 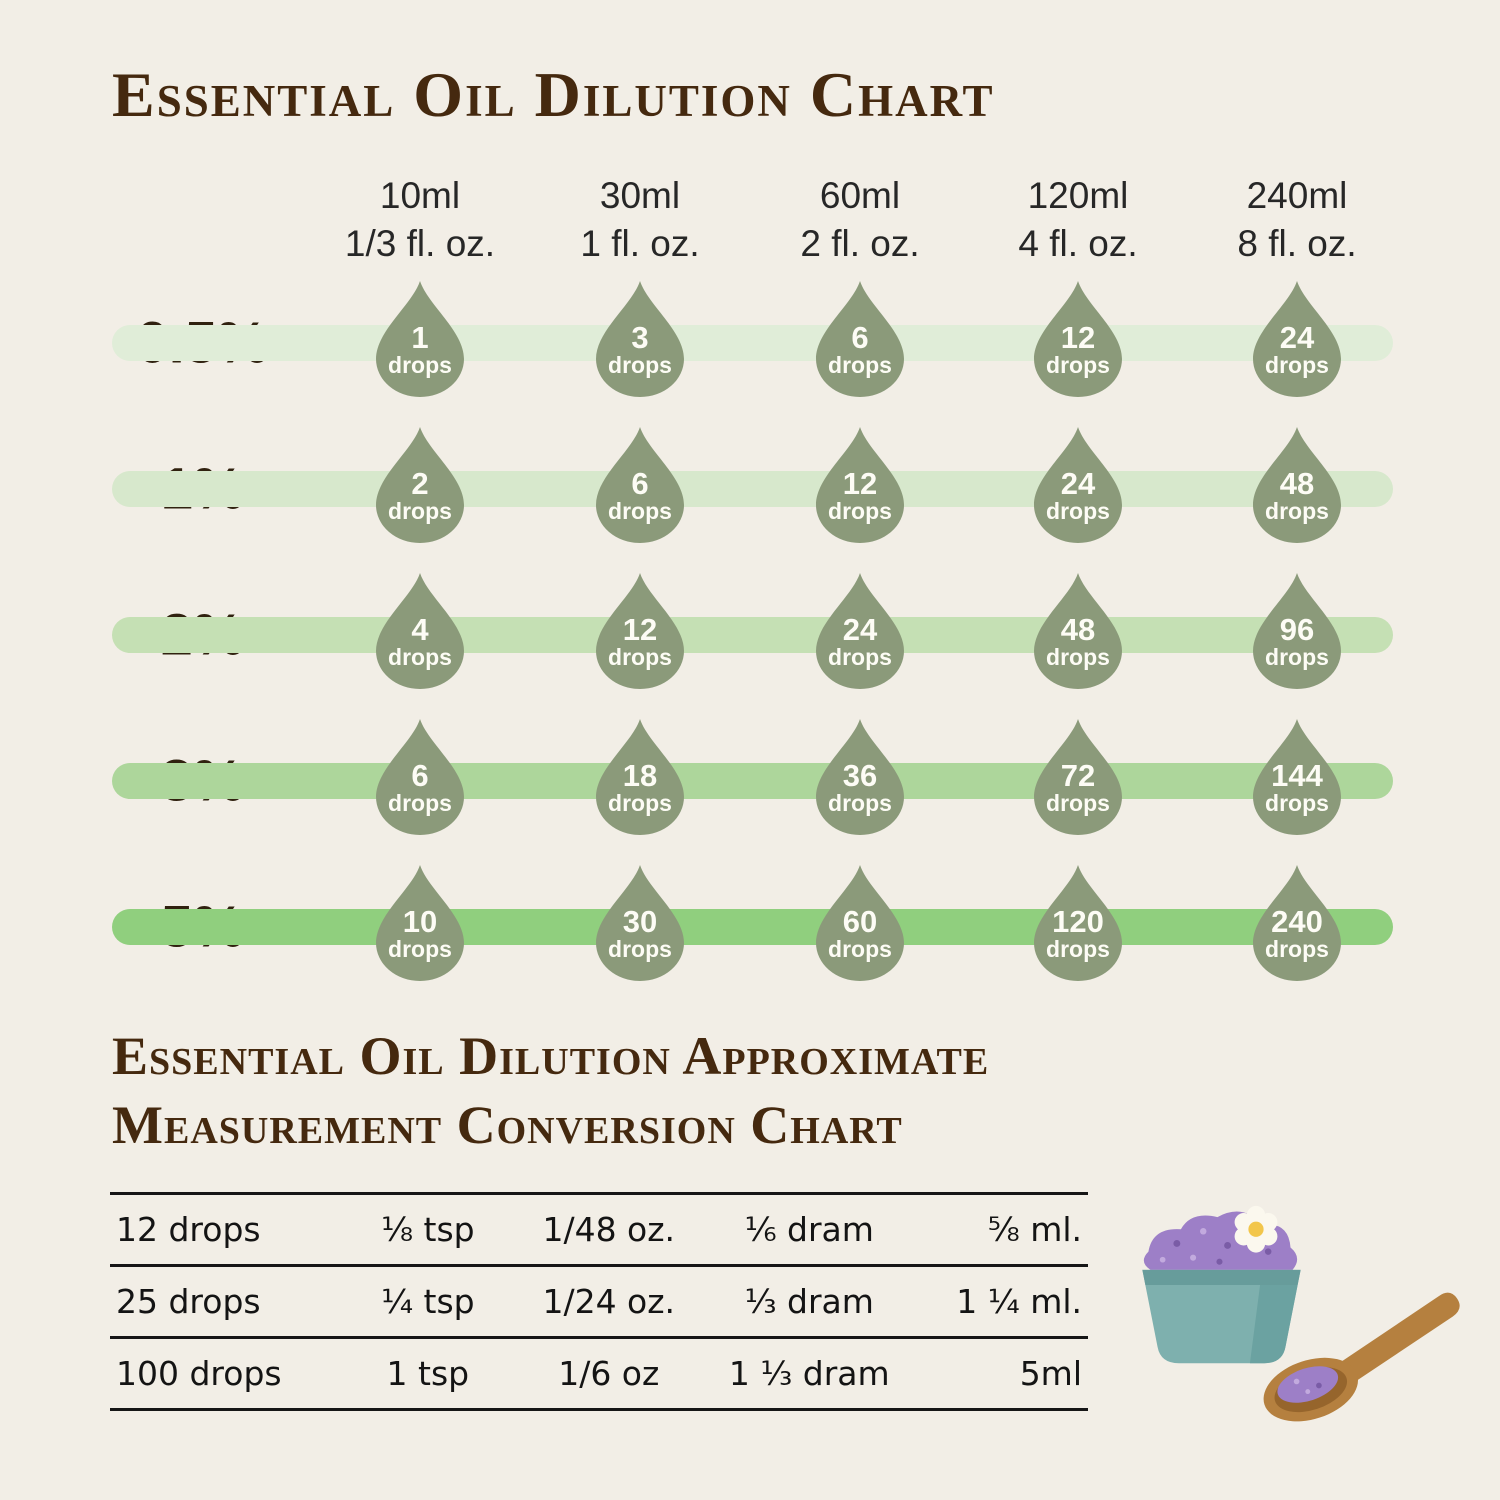 I want to click on dilution-drop: 1 drops, so click(x=420, y=339).